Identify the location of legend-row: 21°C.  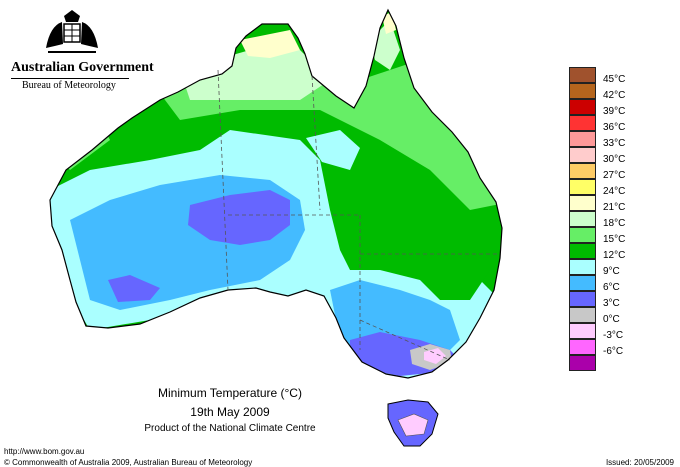
(604, 204).